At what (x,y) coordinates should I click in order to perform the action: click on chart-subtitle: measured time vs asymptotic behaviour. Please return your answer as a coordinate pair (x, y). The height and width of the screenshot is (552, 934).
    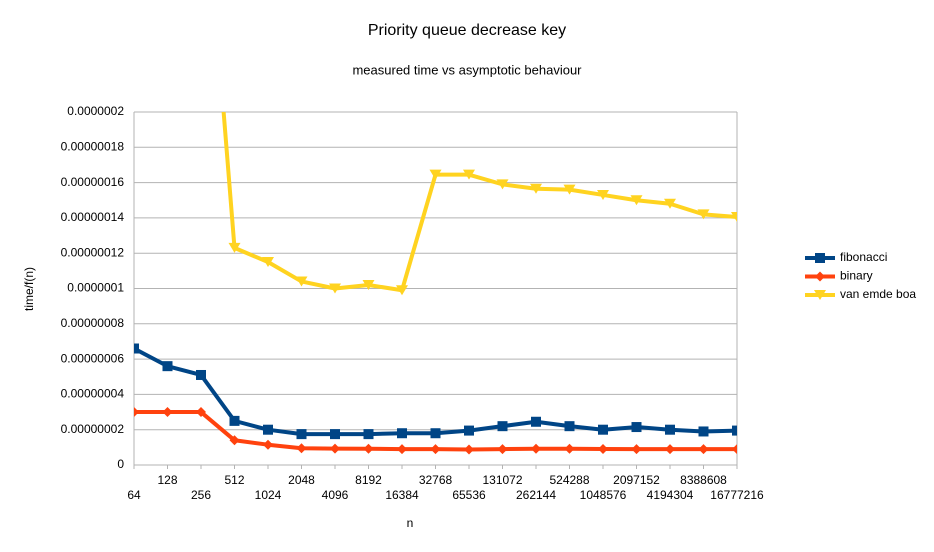
    Looking at the image, I should click on (467, 69).